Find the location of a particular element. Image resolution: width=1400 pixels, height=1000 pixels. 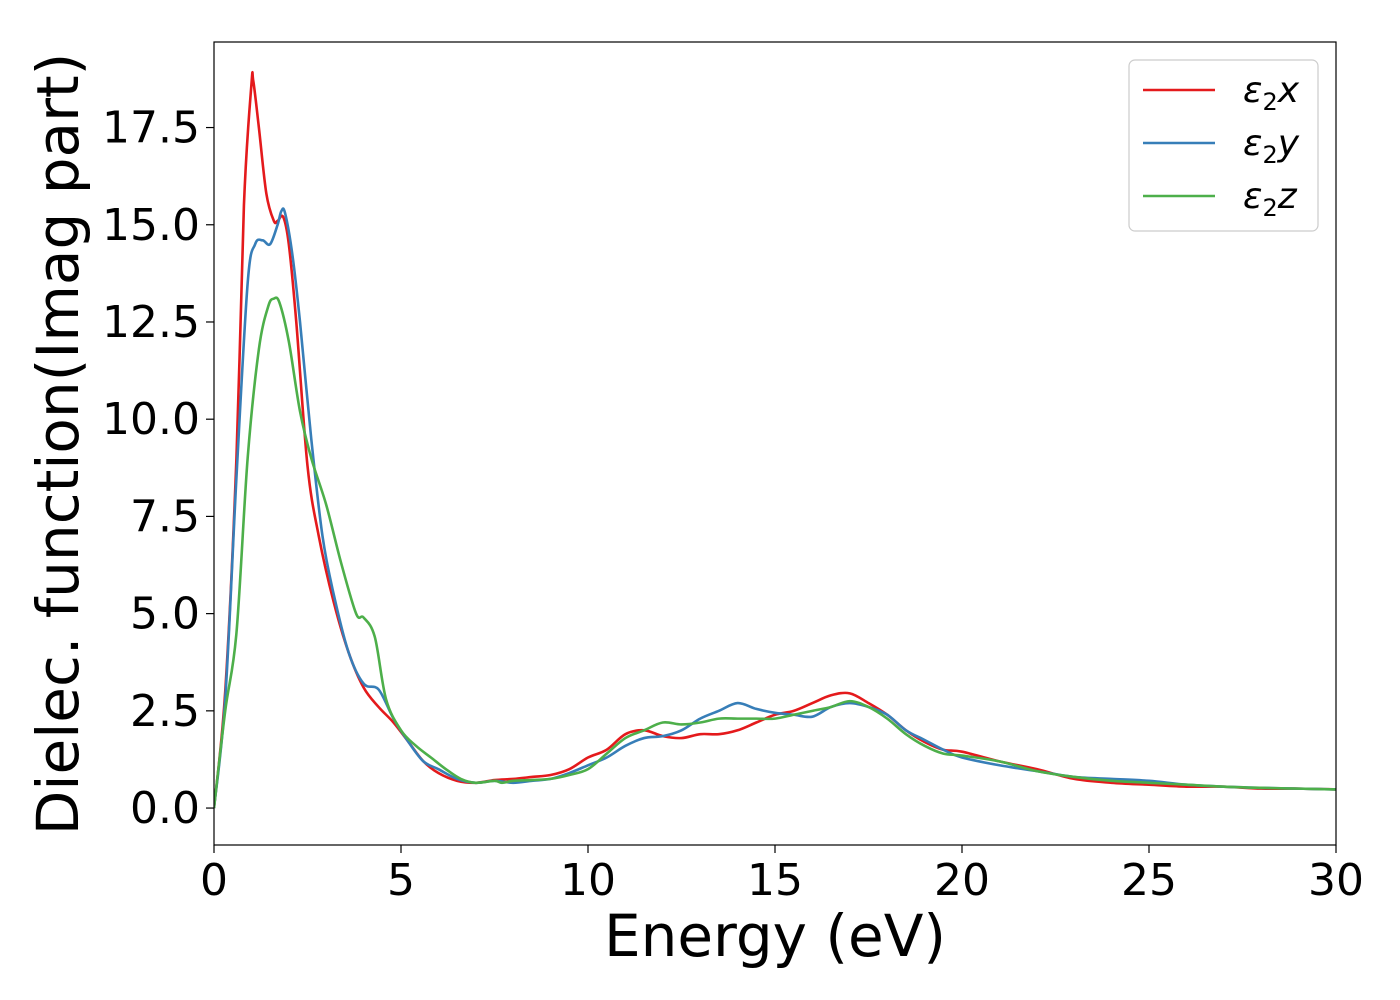

x-tick-label: 0 is located at coordinates (214, 880).